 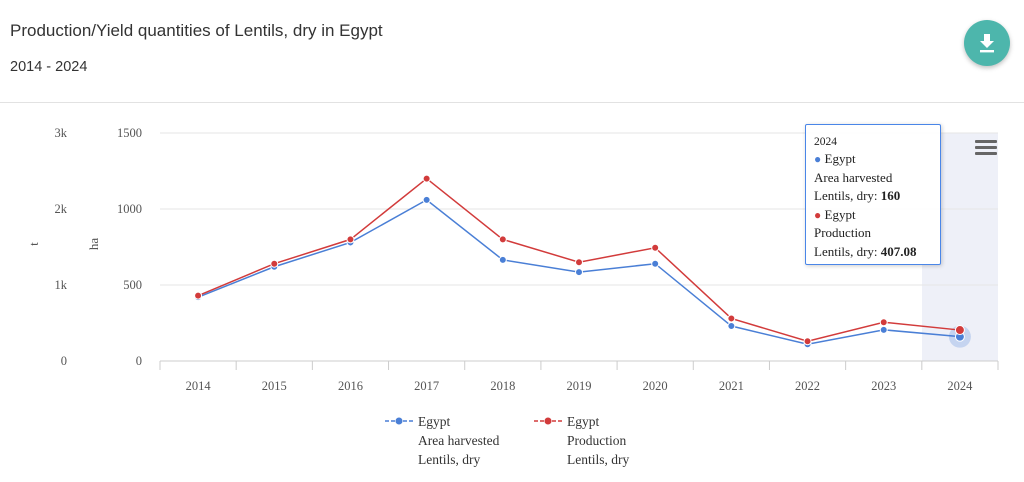 What do you see at coordinates (61, 133) in the screenshot?
I see `y-left-tick-label: 3k` at bounding box center [61, 133].